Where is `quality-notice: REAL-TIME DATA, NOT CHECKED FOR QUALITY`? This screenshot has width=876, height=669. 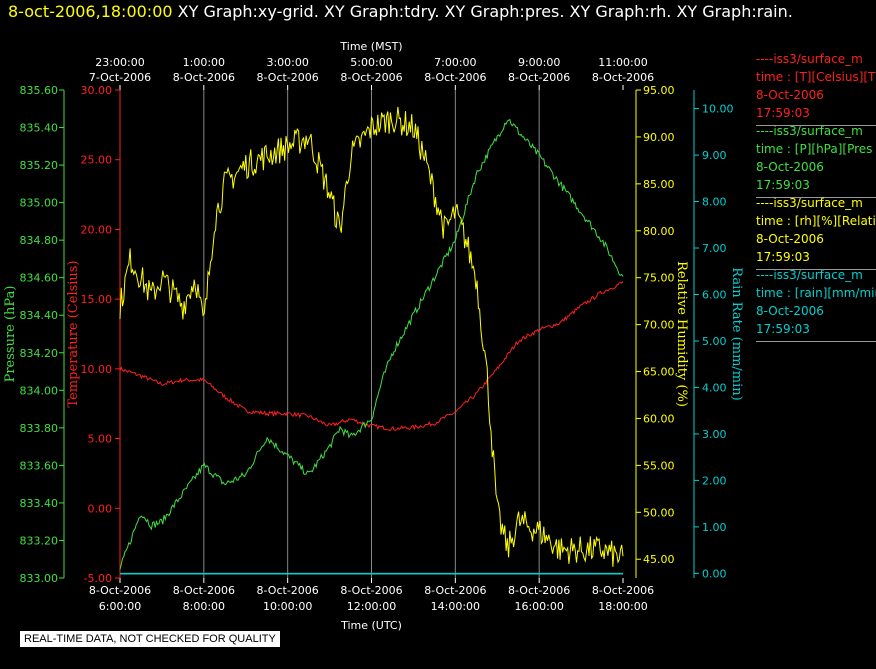
quality-notice: REAL-TIME DATA, NOT CHECKED FOR QUALITY is located at coordinates (150, 639).